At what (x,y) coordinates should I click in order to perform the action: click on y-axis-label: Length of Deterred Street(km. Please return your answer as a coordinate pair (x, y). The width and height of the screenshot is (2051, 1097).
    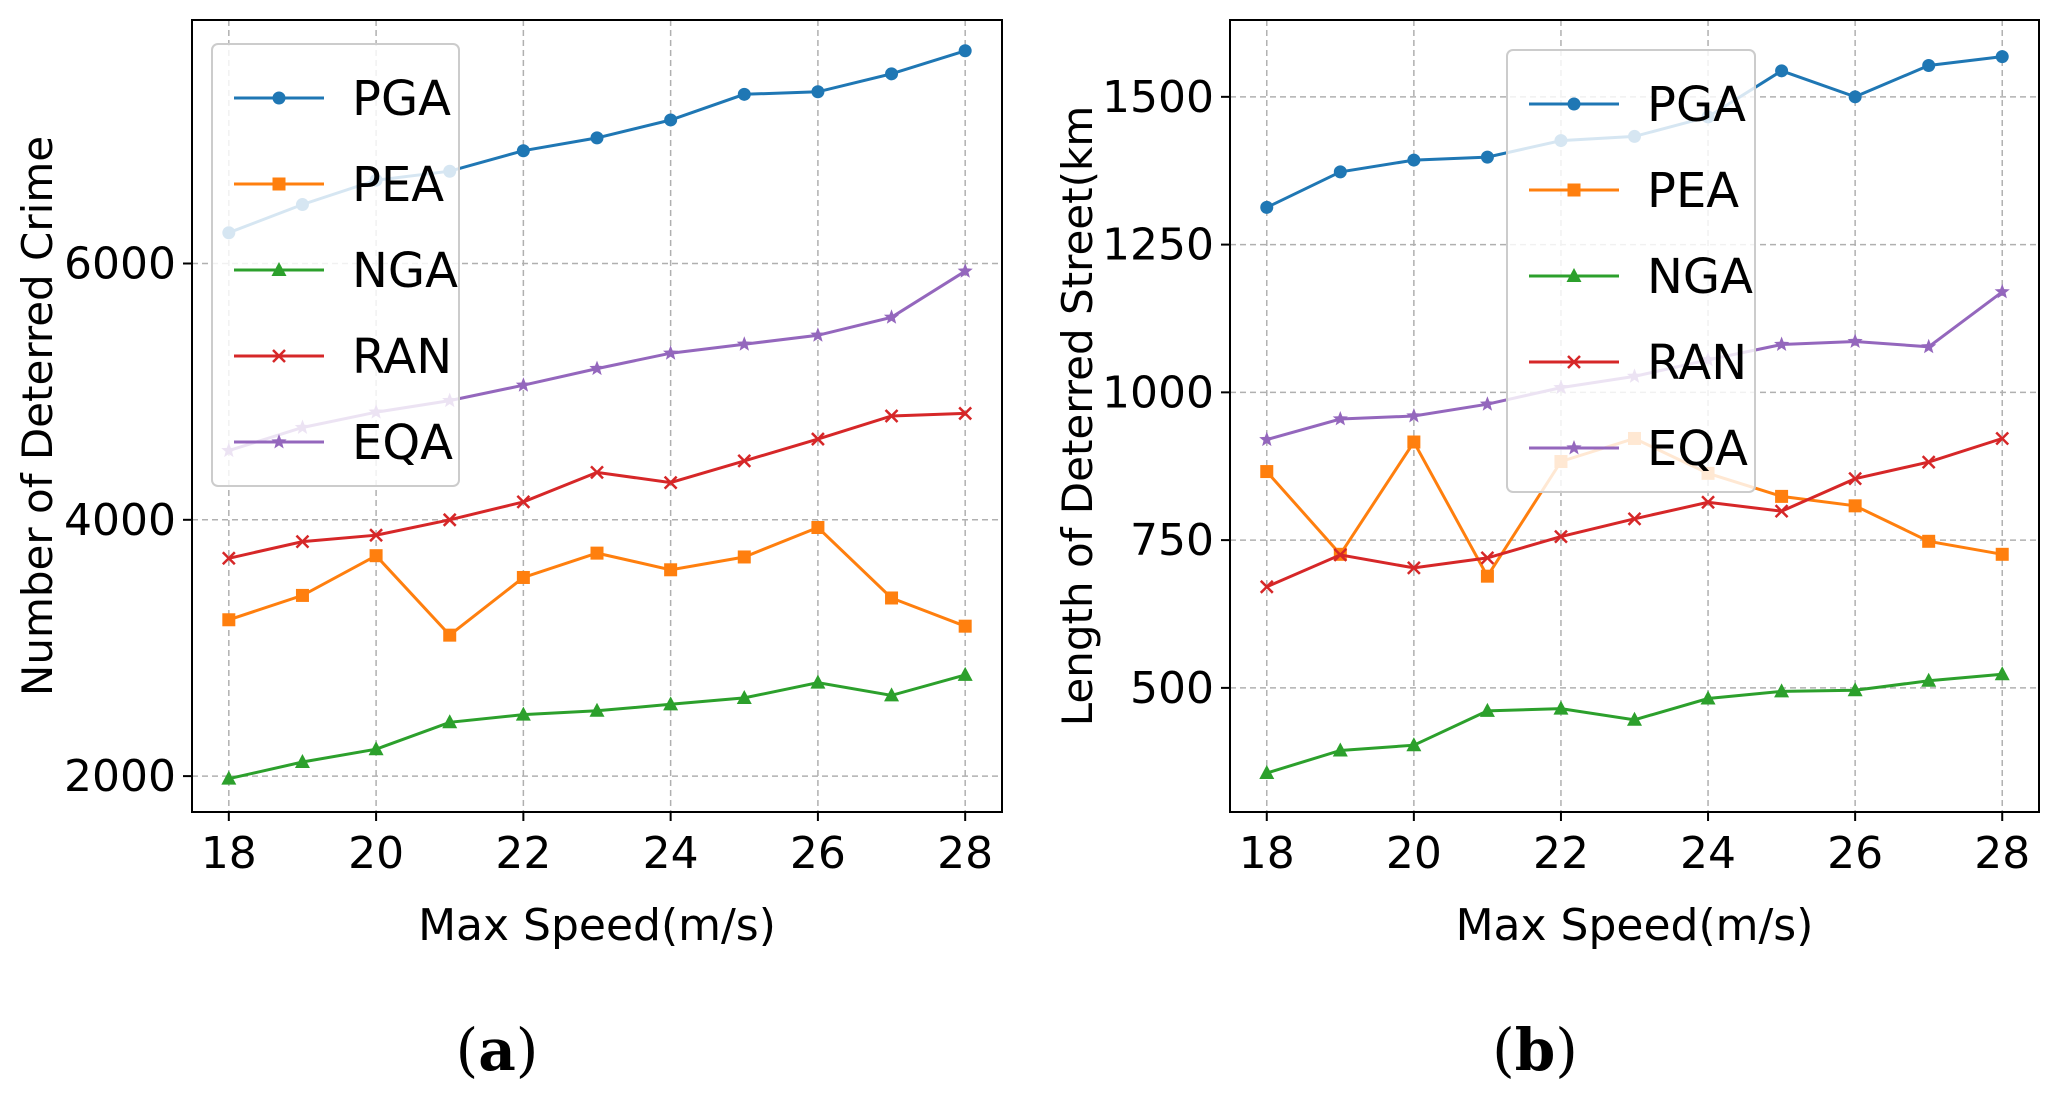
    Looking at the image, I should click on (1077, 416).